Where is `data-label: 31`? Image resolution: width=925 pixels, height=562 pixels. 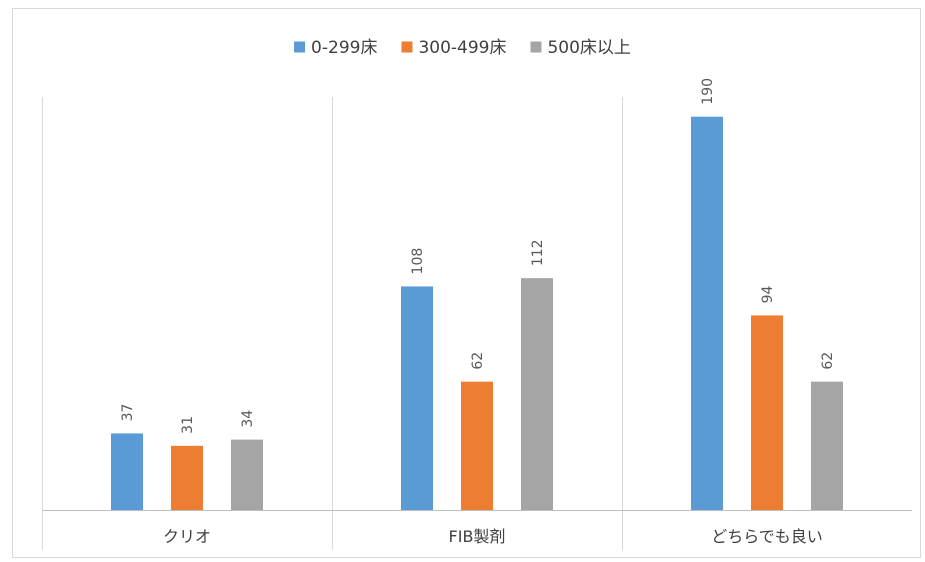
data-label: 31 is located at coordinates (188, 425).